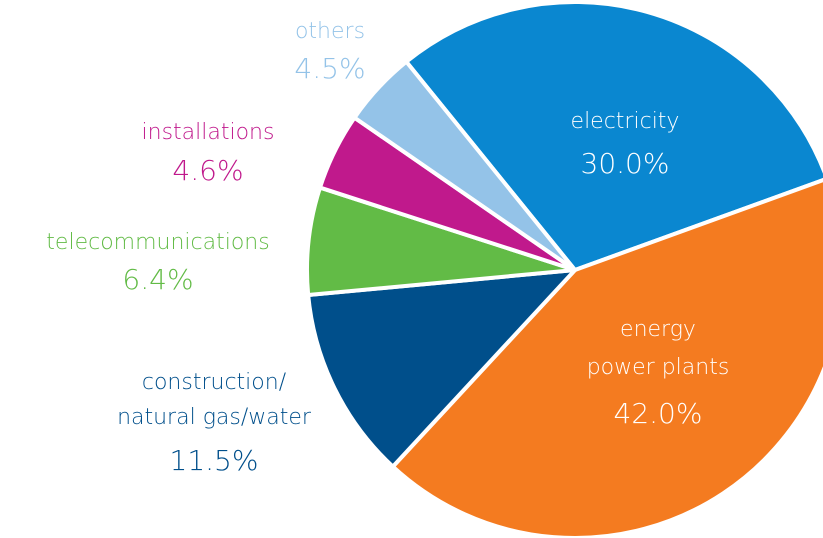 The width and height of the screenshot is (823, 538). Describe the element at coordinates (625, 121) in the screenshot. I see `slice-label: electricity` at that location.